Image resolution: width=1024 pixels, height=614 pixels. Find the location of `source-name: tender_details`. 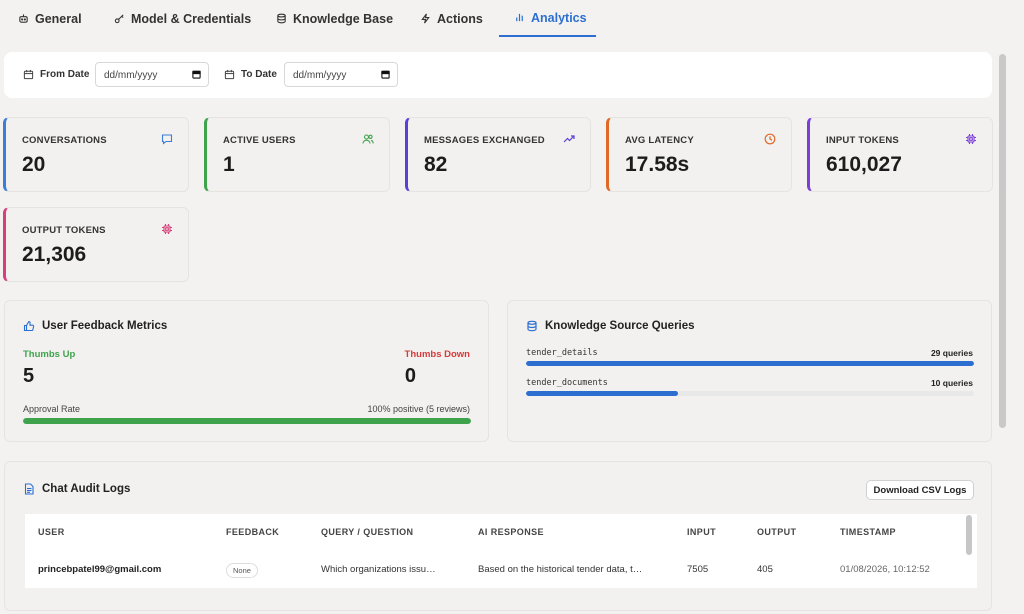

source-name: tender_details is located at coordinates (562, 353).